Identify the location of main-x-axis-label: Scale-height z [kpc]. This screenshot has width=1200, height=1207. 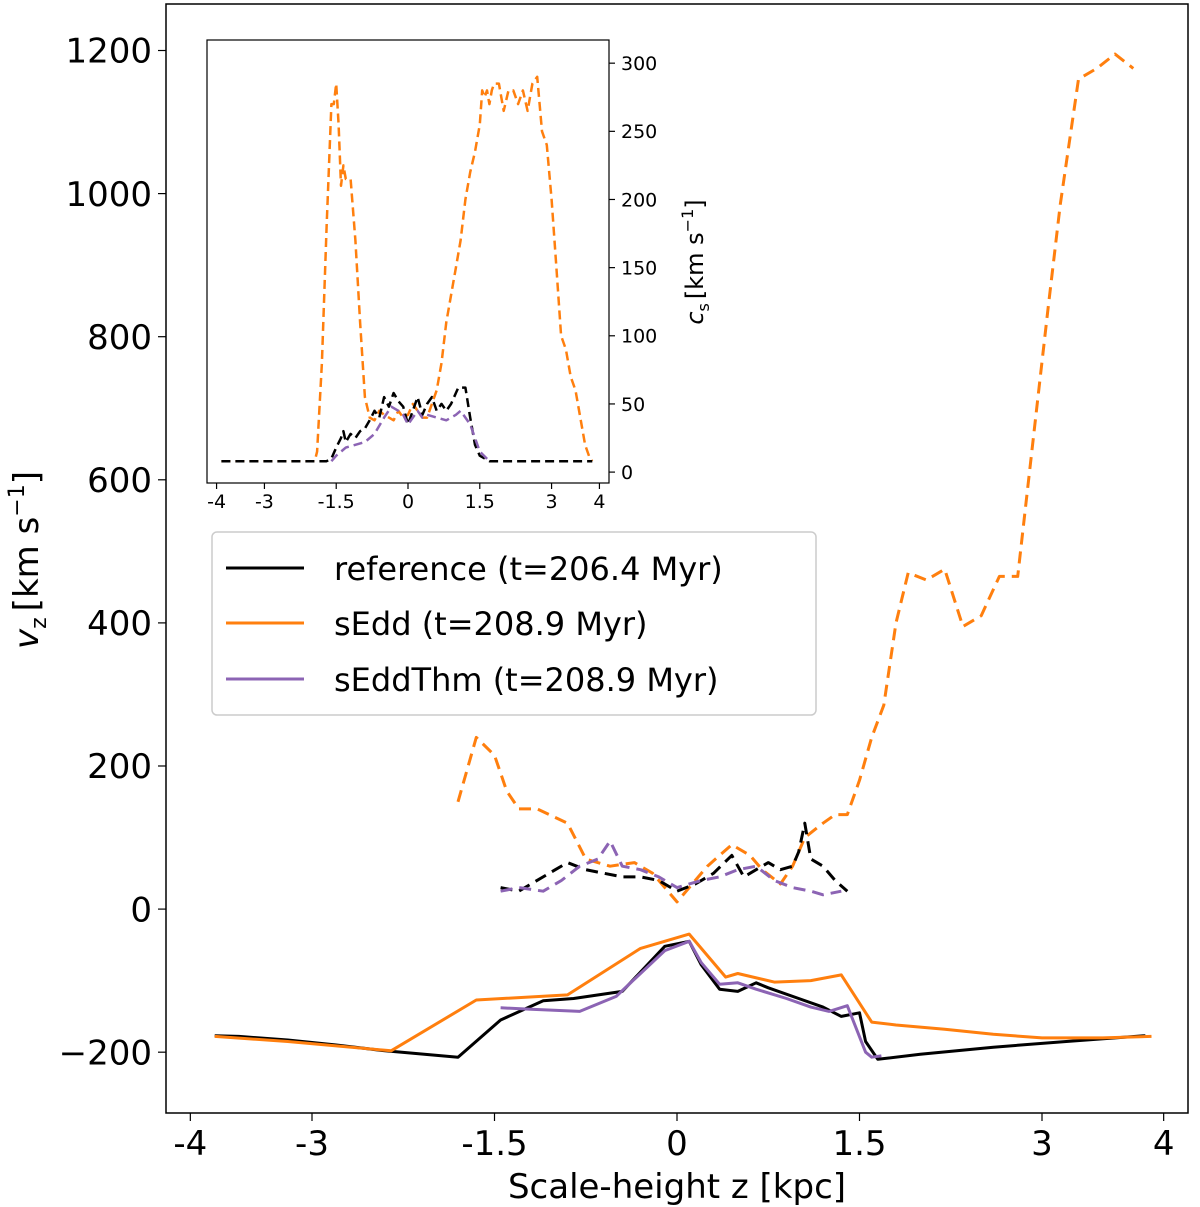
(677, 1187).